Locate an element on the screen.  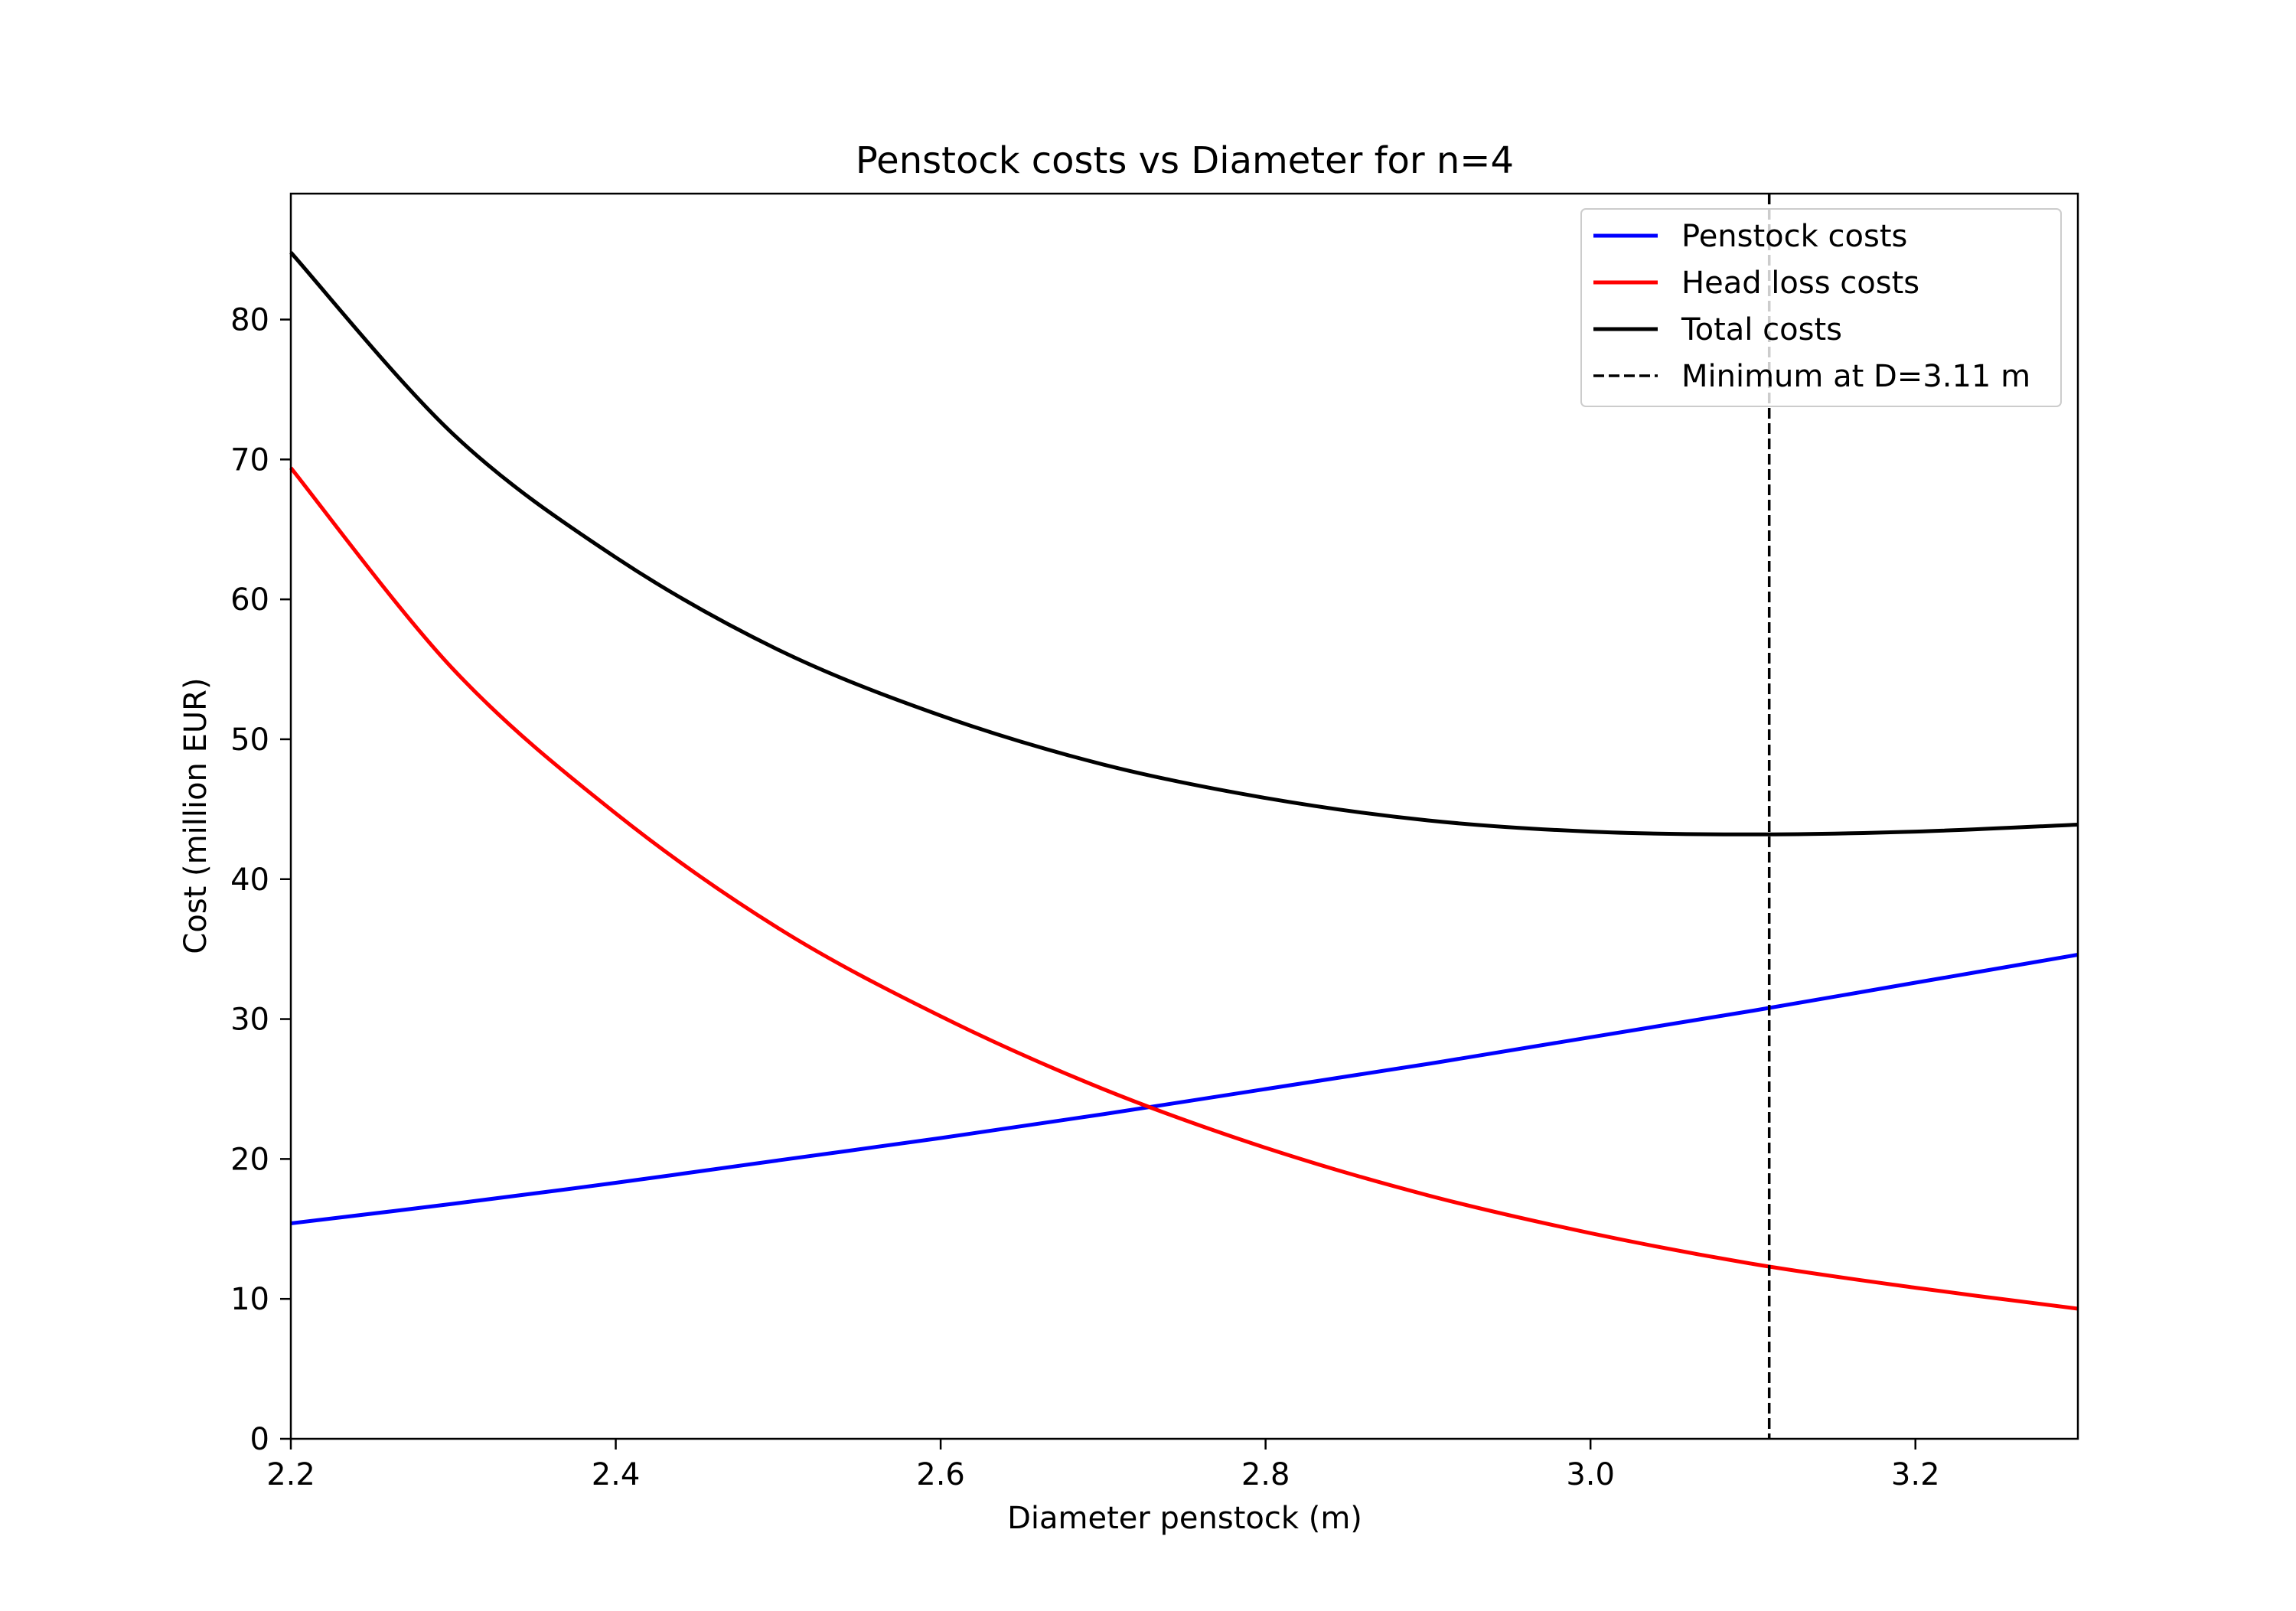
y-tick-label: 0 is located at coordinates (259, 1439).